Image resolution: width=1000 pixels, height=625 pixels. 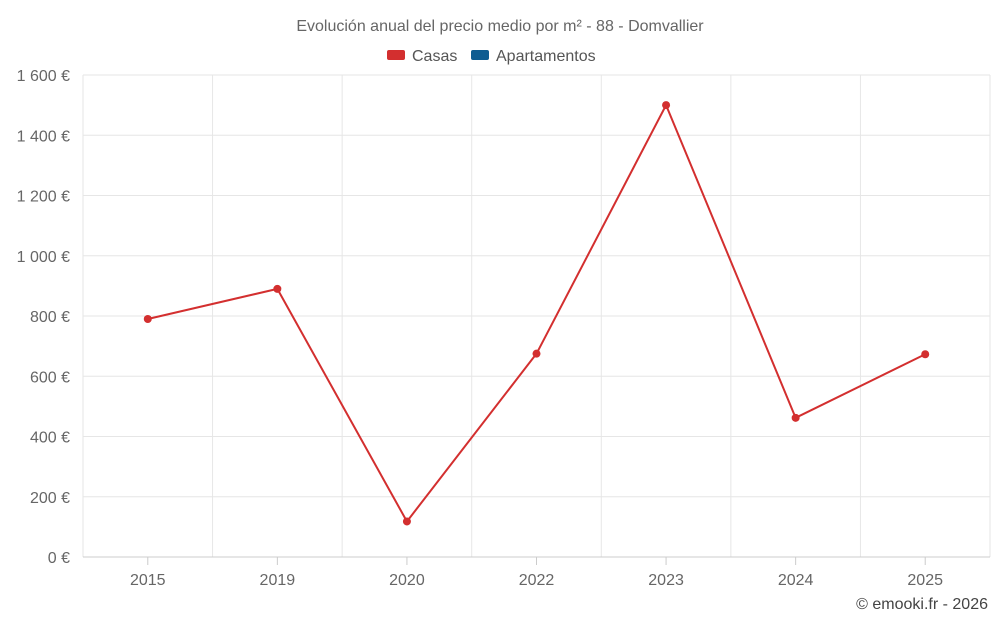 I want to click on y-tick-label: 200 €, so click(x=50, y=498).